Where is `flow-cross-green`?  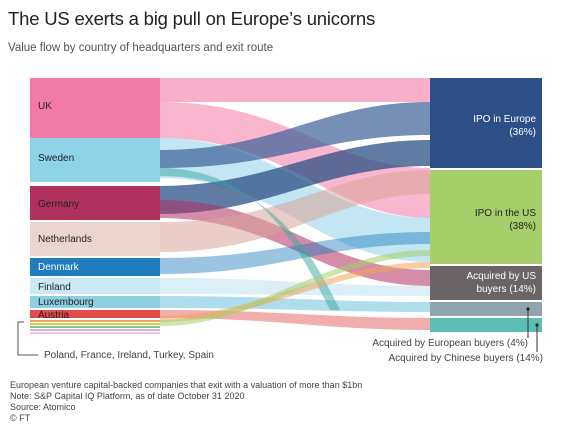
flow-cross-green is located at coordinates (295, 288).